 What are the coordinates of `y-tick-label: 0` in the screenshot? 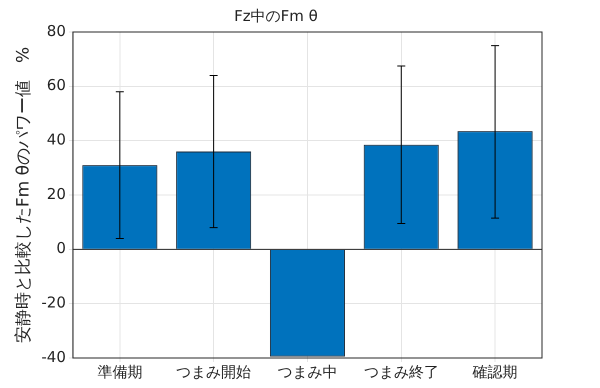 It's located at (61, 248).